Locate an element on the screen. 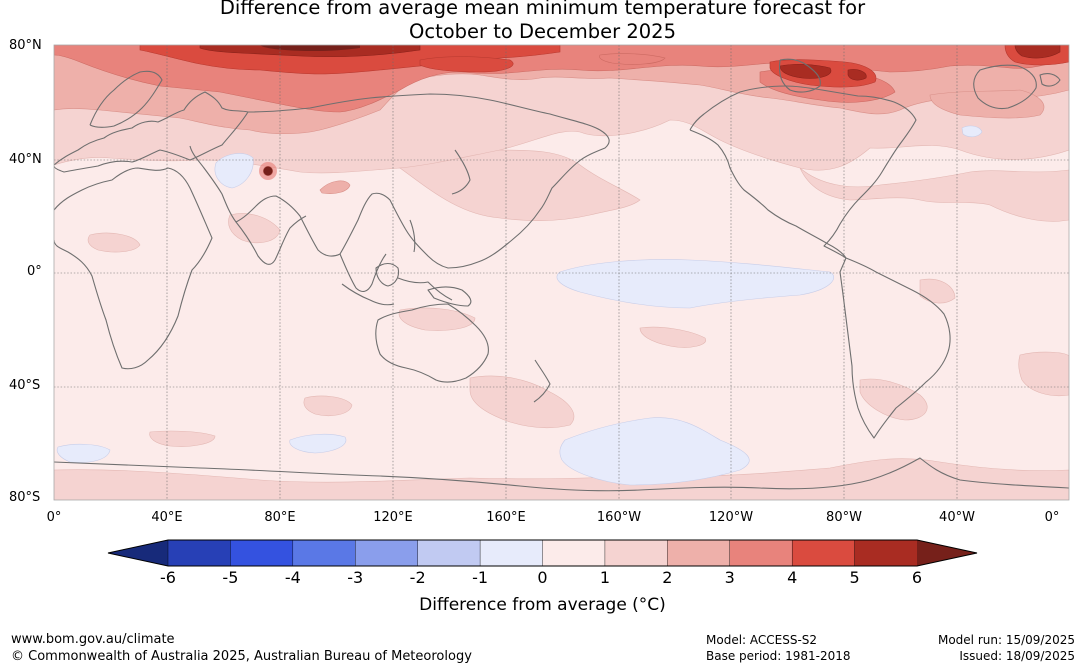 This screenshot has width=1085, height=667. footer-model-info: Model: ACCESS-S2 Base period: 1981-2018 is located at coordinates (778, 648).